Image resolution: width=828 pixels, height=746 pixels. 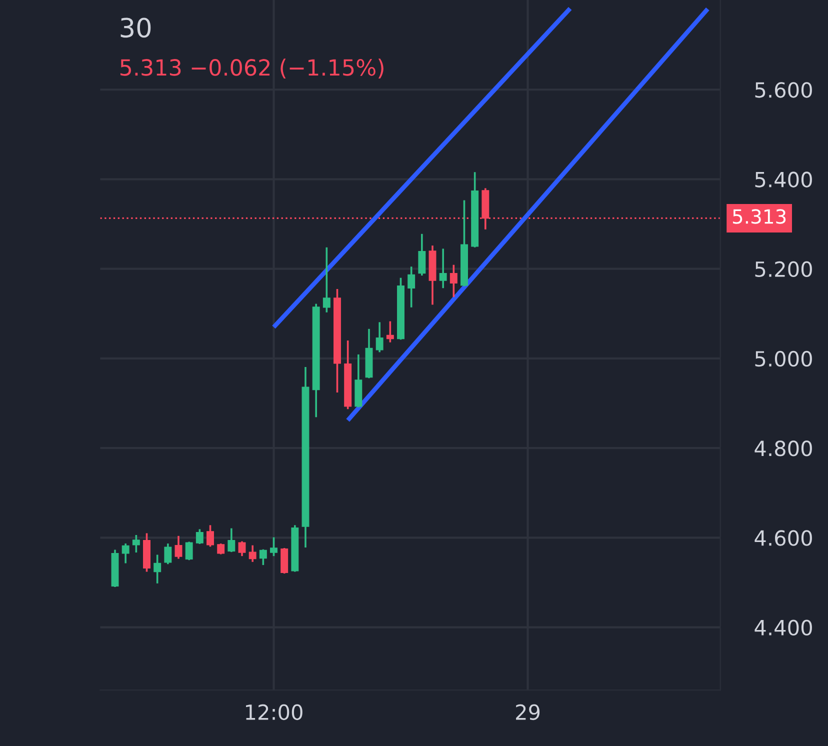 What do you see at coordinates (783, 90) in the screenshot?
I see `y-tick-label: 5.600` at bounding box center [783, 90].